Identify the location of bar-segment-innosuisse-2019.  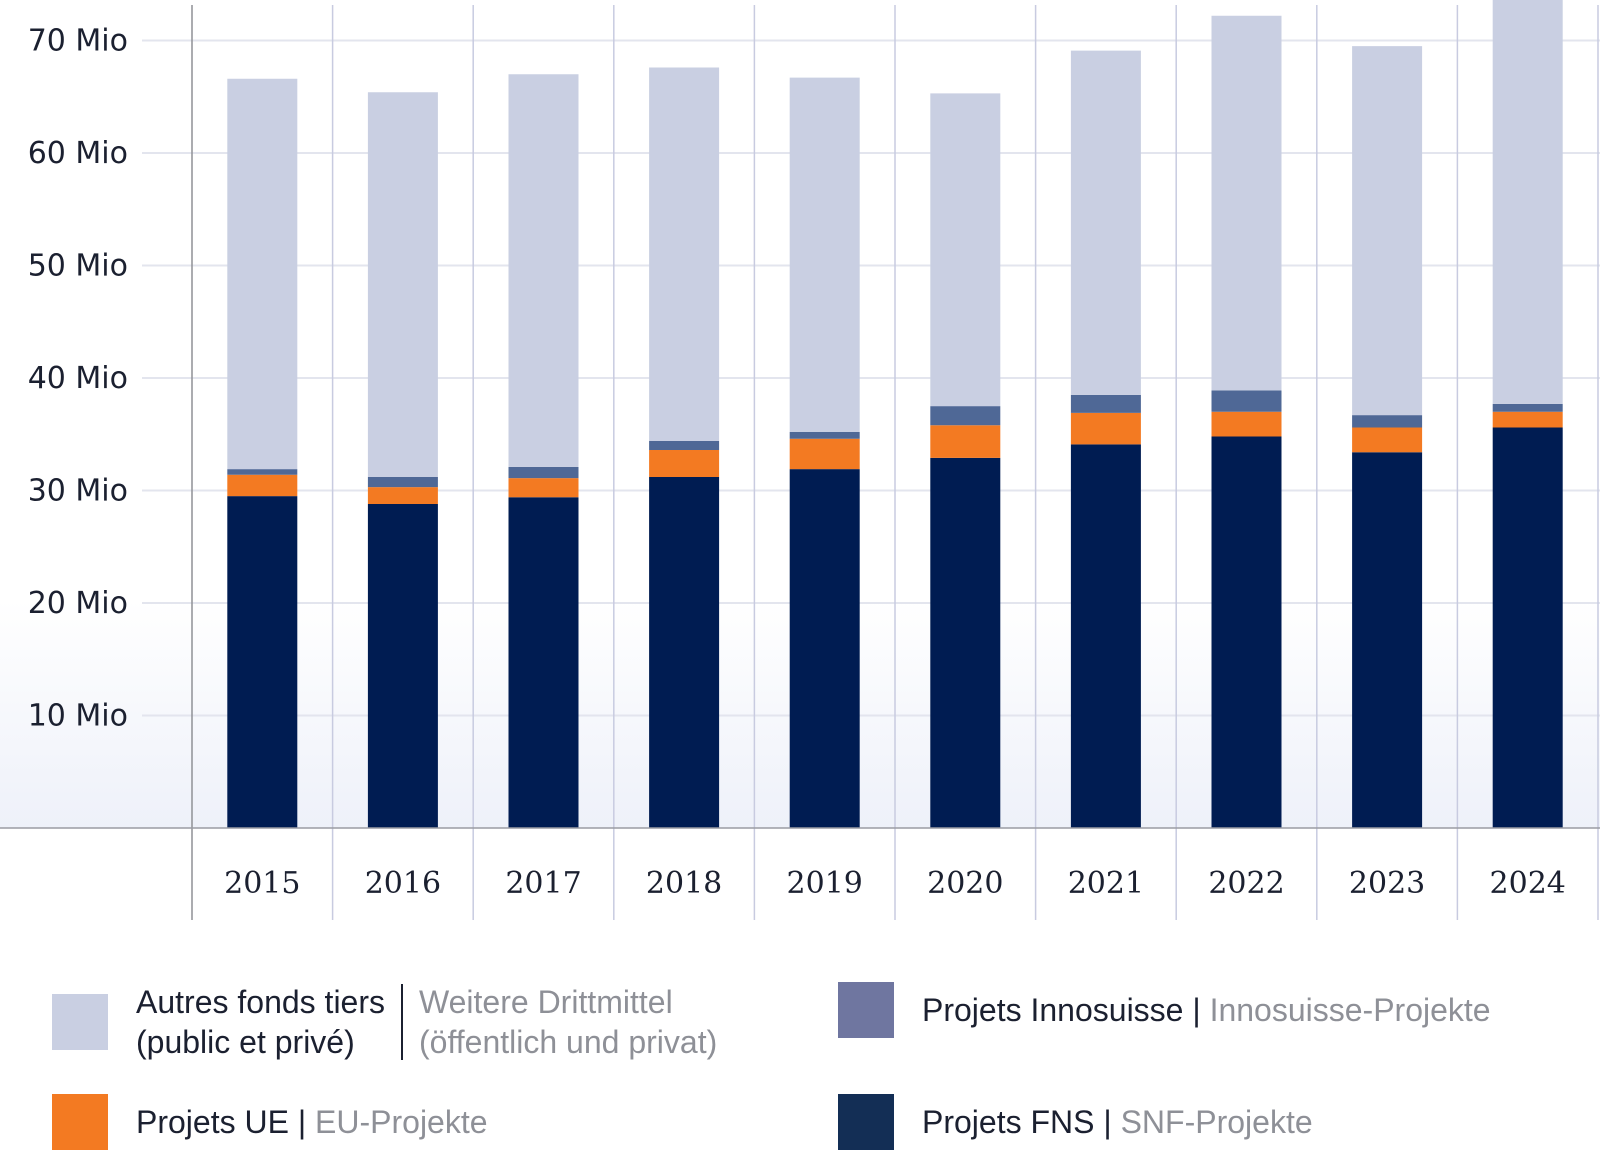
(824, 435).